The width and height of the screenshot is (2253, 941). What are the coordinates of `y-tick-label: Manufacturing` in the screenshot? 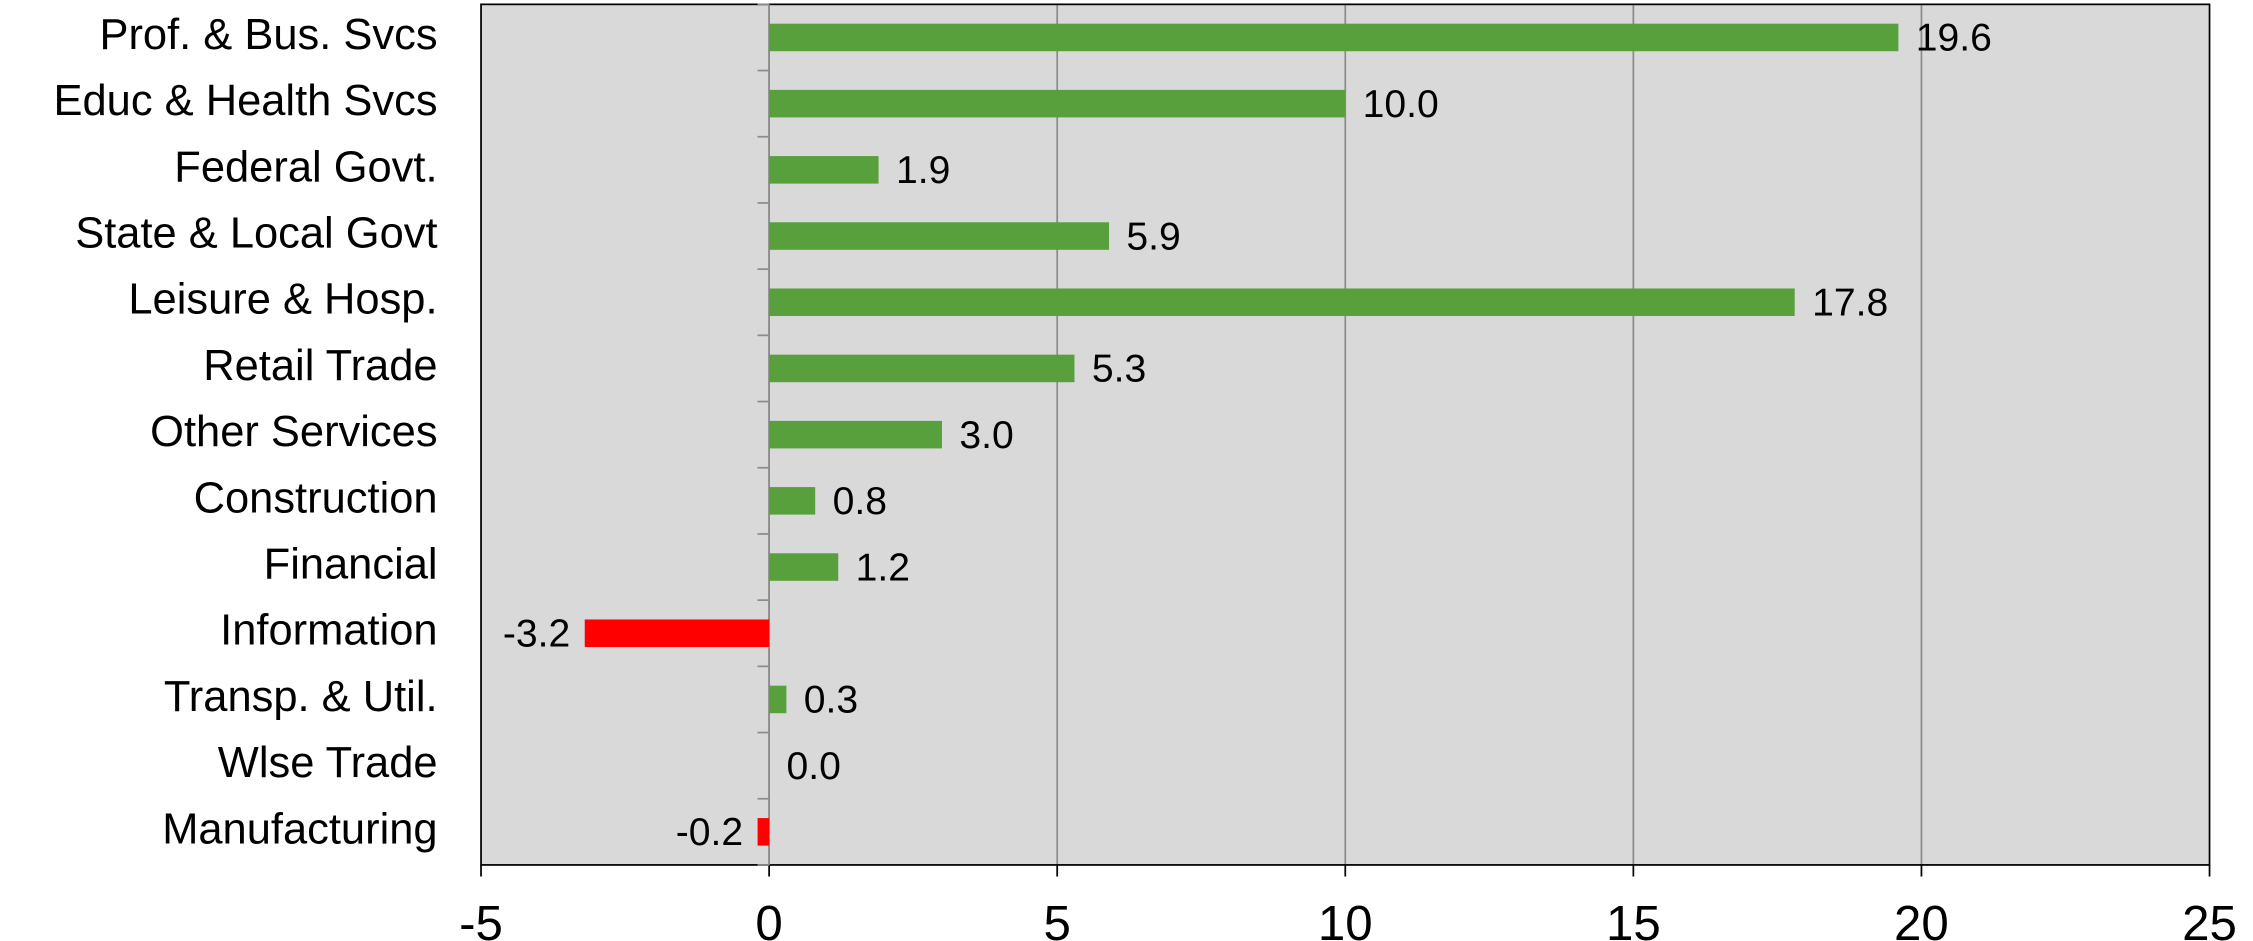 It's located at (299, 829).